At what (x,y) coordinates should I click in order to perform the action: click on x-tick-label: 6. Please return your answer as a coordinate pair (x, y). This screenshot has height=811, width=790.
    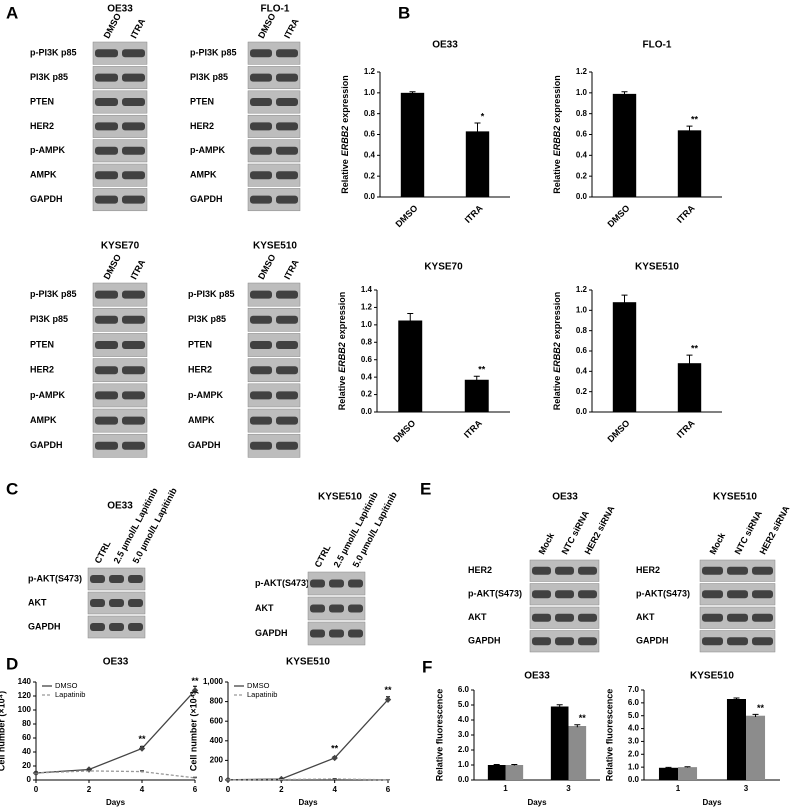
    Looking at the image, I should click on (195, 789).